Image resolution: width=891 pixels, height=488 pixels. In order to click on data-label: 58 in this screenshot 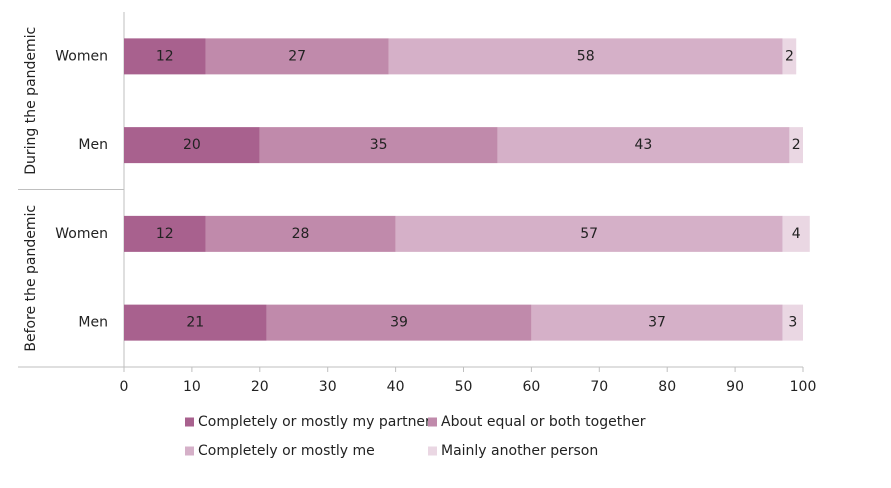, I will do `click(586, 56)`.